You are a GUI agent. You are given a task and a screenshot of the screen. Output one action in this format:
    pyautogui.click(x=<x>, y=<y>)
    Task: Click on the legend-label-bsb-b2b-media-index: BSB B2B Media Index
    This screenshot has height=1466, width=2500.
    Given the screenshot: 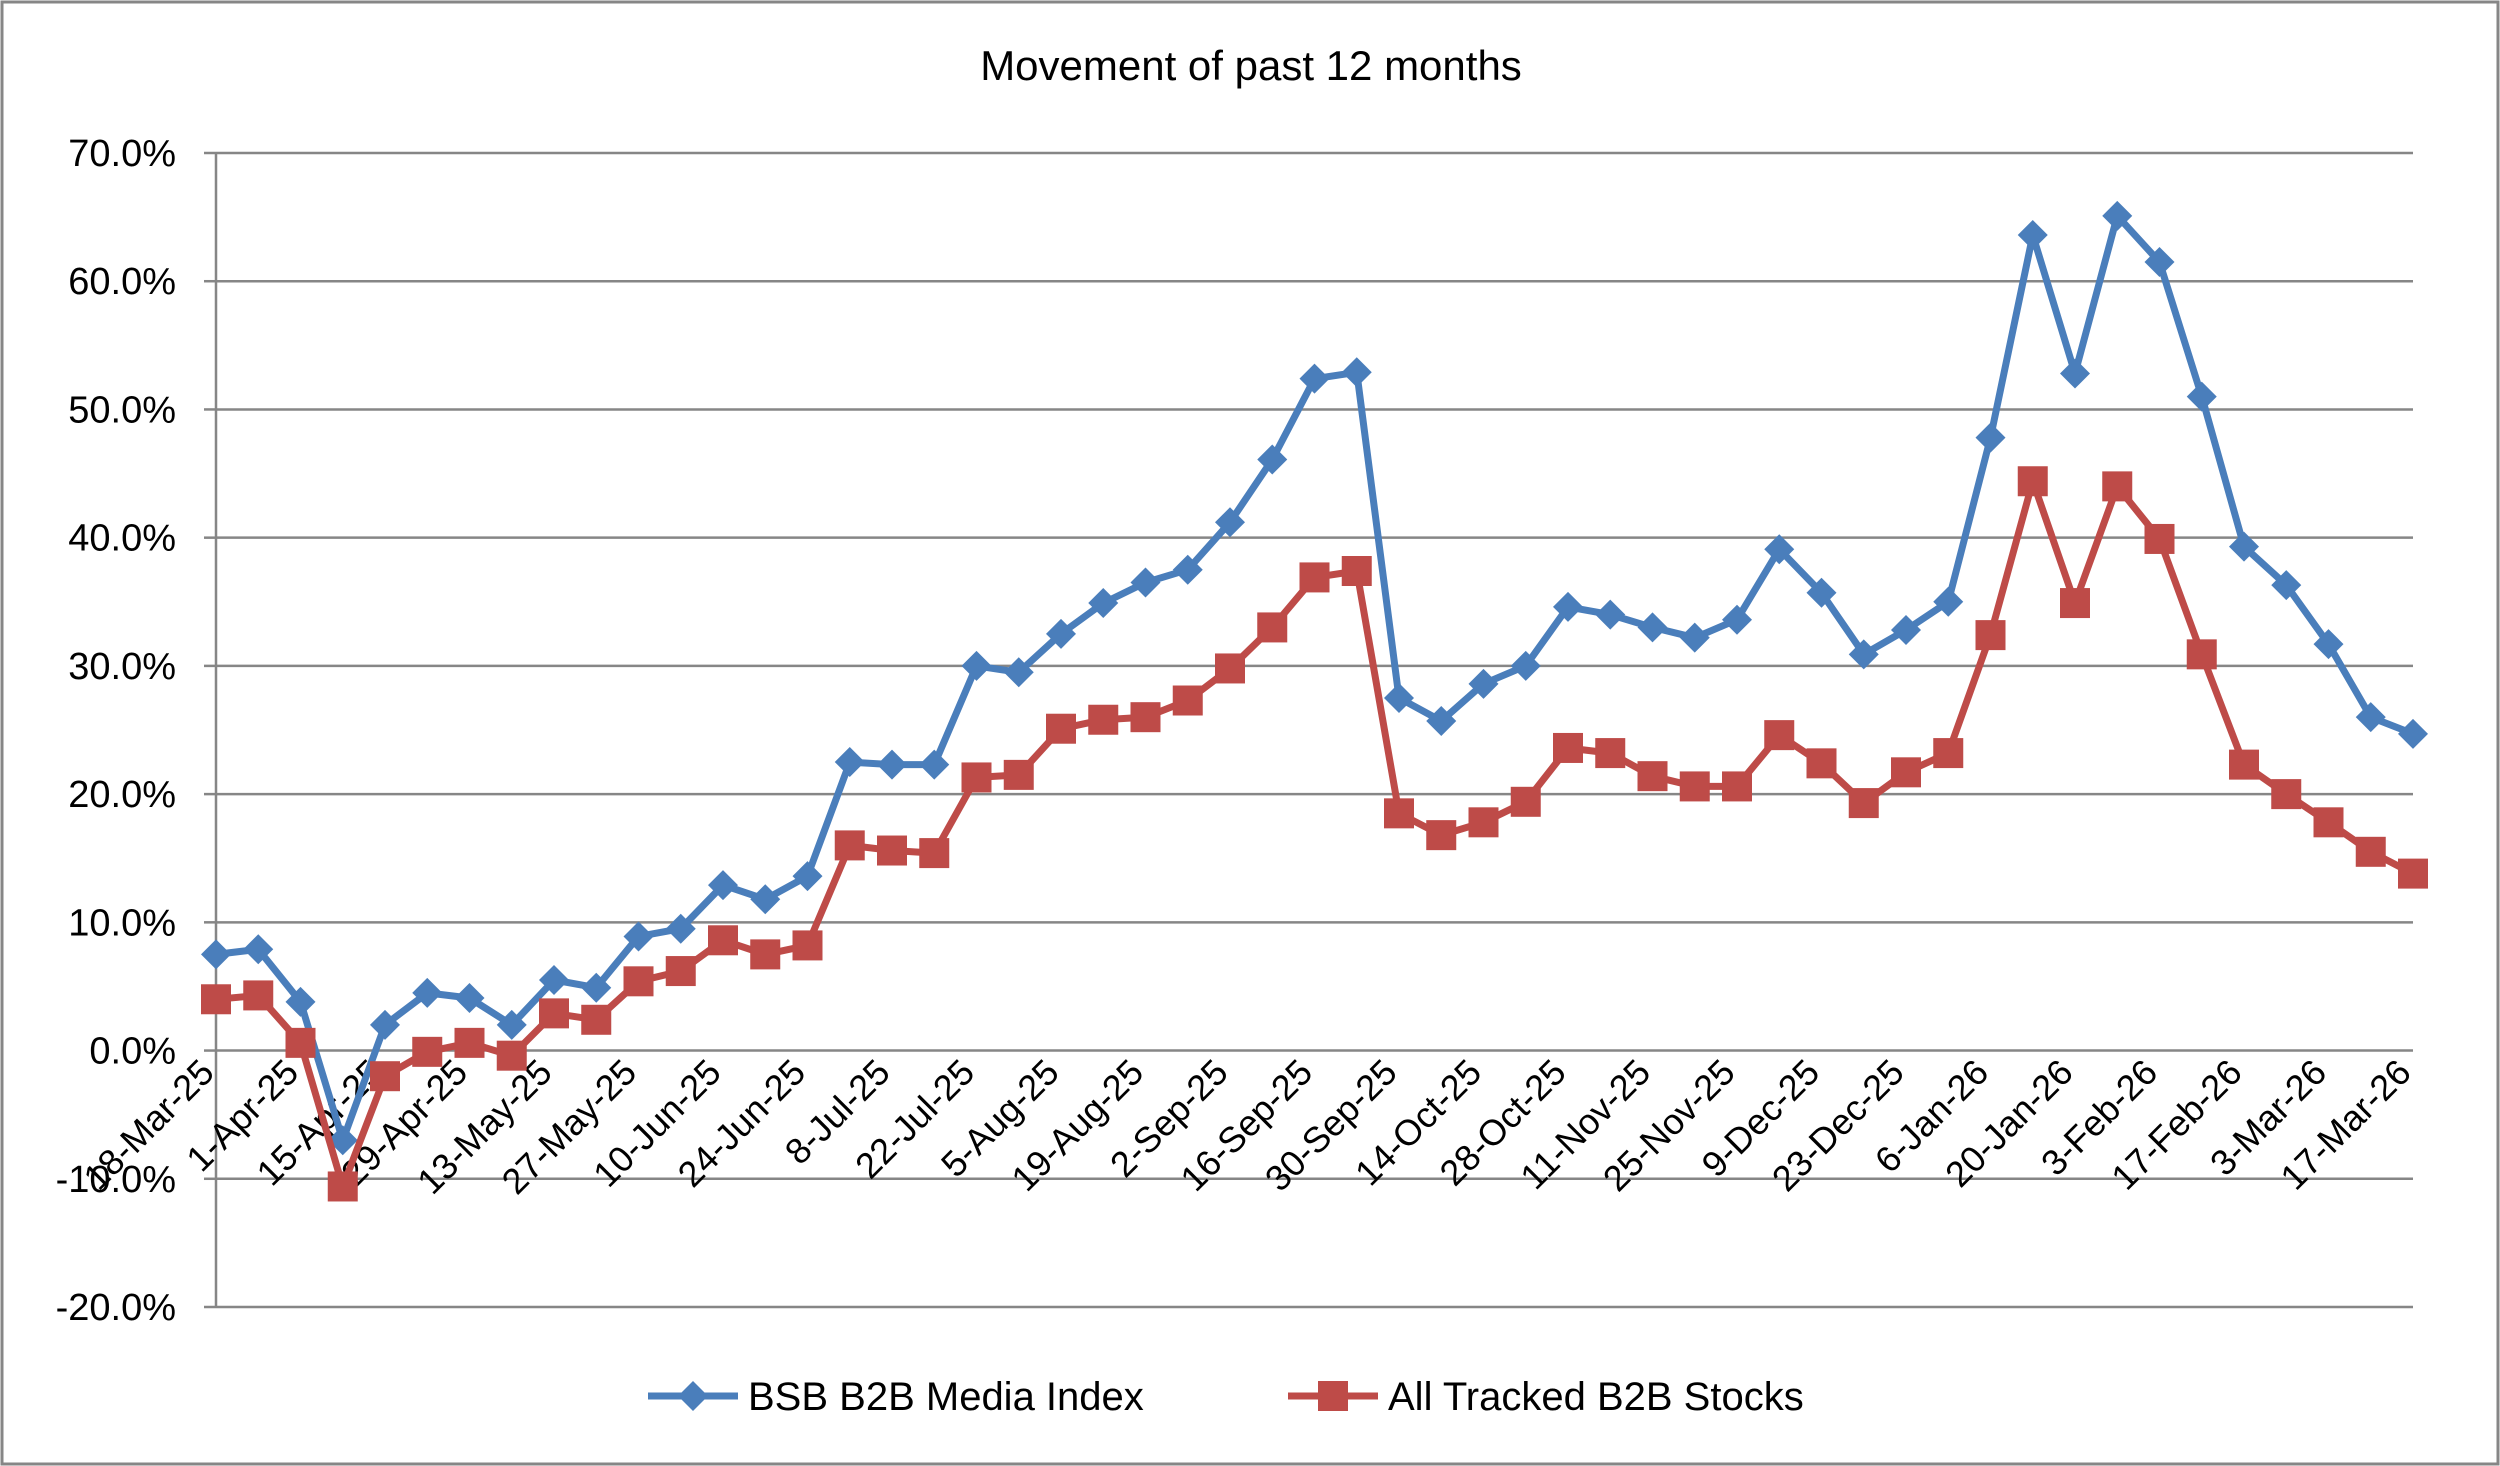 What is the action you would take?
    pyautogui.click(x=946, y=1397)
    